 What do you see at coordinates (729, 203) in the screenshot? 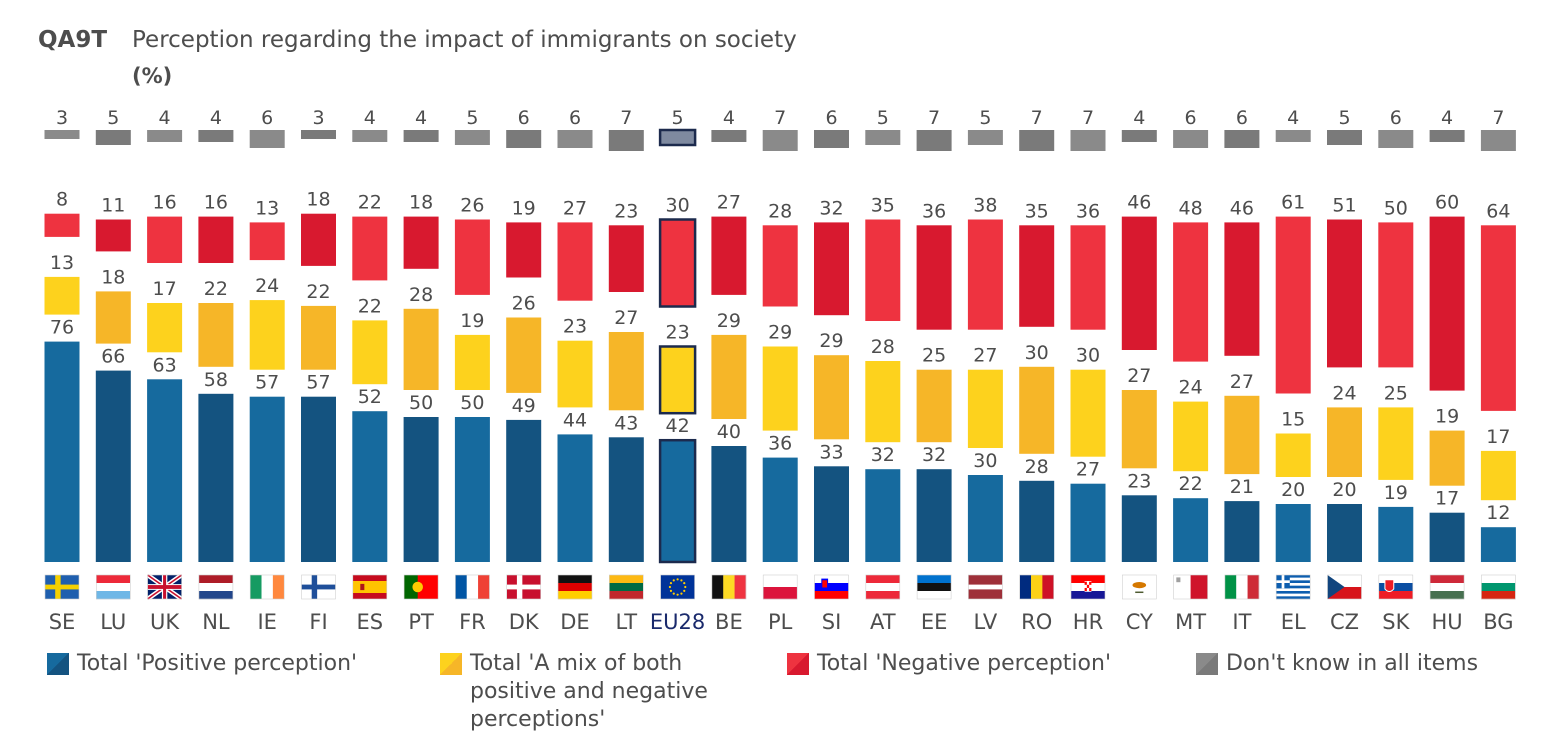
I see `label-negative-be: 27` at bounding box center [729, 203].